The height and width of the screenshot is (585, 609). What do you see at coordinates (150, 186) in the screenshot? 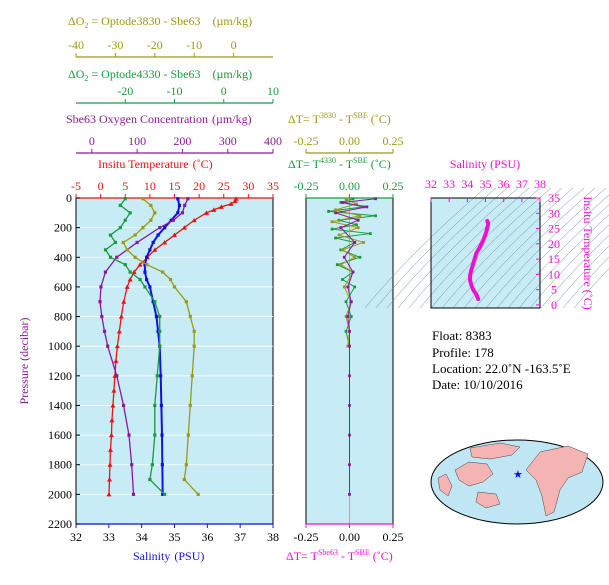
I see `temperature-tick-label: 10` at bounding box center [150, 186].